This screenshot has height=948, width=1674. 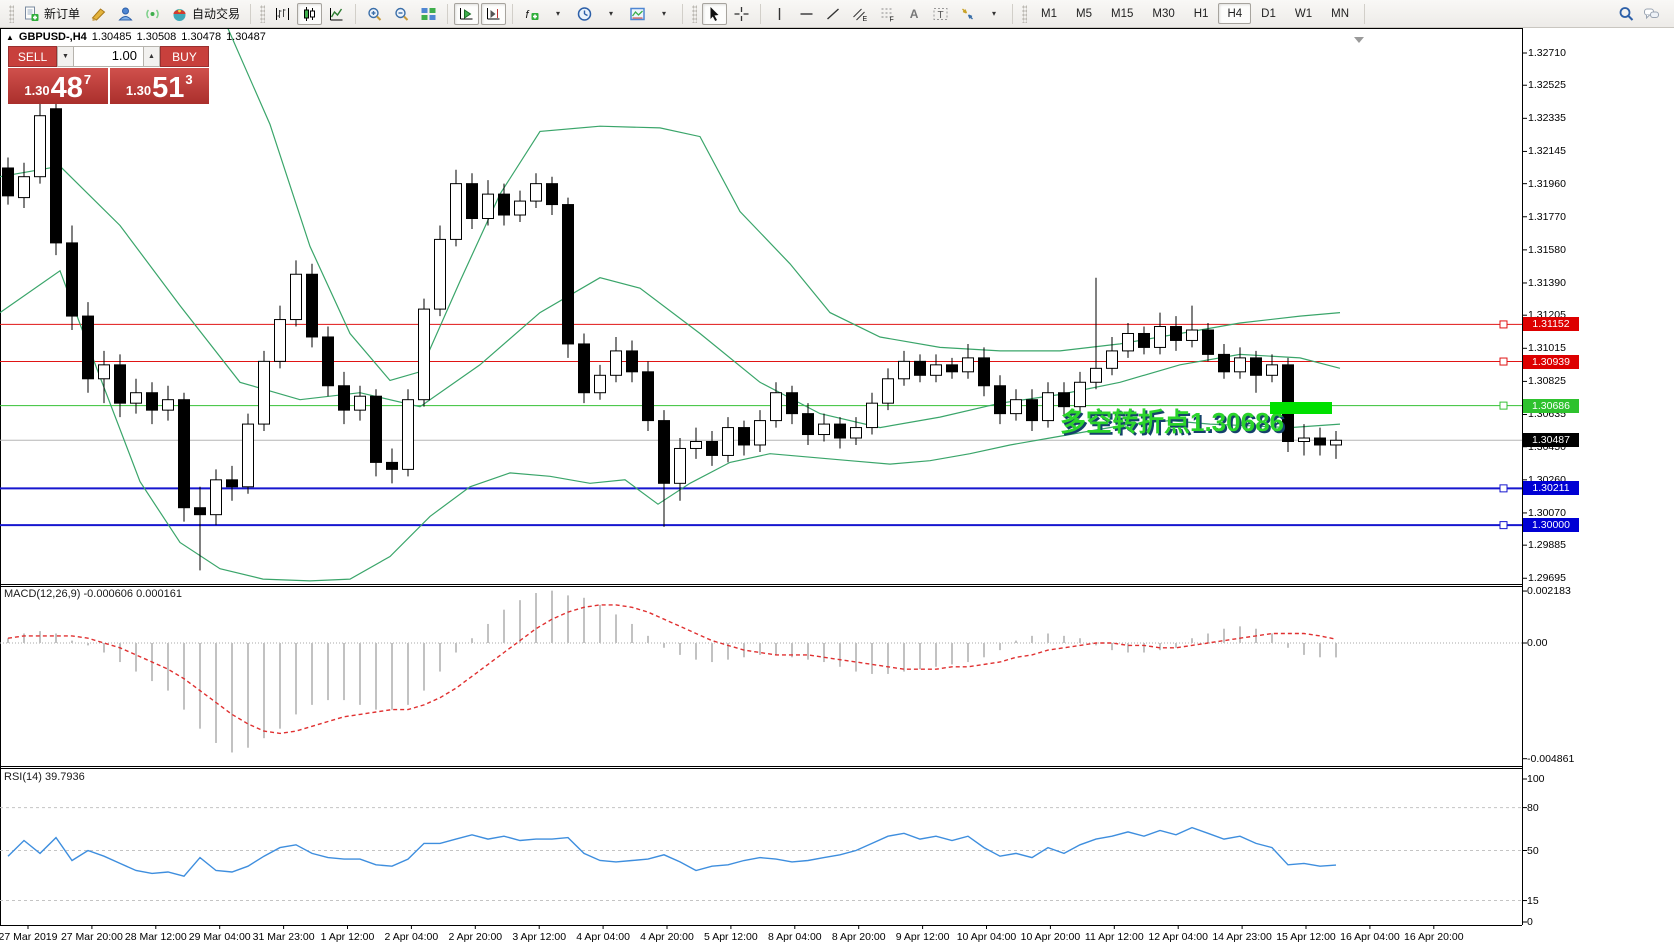 What do you see at coordinates (156, 37) in the screenshot?
I see `ohlc-high: 1.30508` at bounding box center [156, 37].